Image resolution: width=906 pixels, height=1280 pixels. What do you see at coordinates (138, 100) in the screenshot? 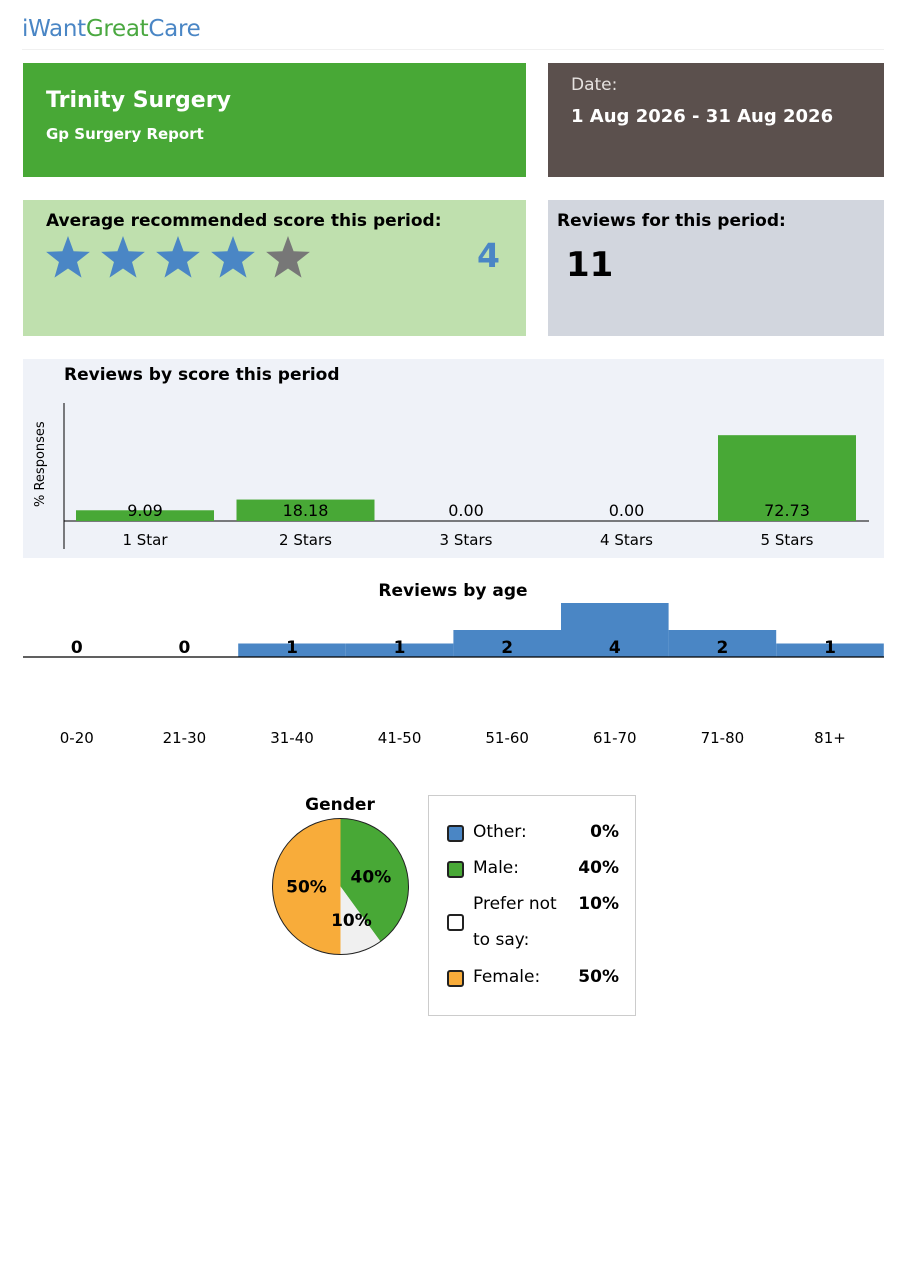
I see `practice-name: Trinity Surgery` at bounding box center [138, 100].